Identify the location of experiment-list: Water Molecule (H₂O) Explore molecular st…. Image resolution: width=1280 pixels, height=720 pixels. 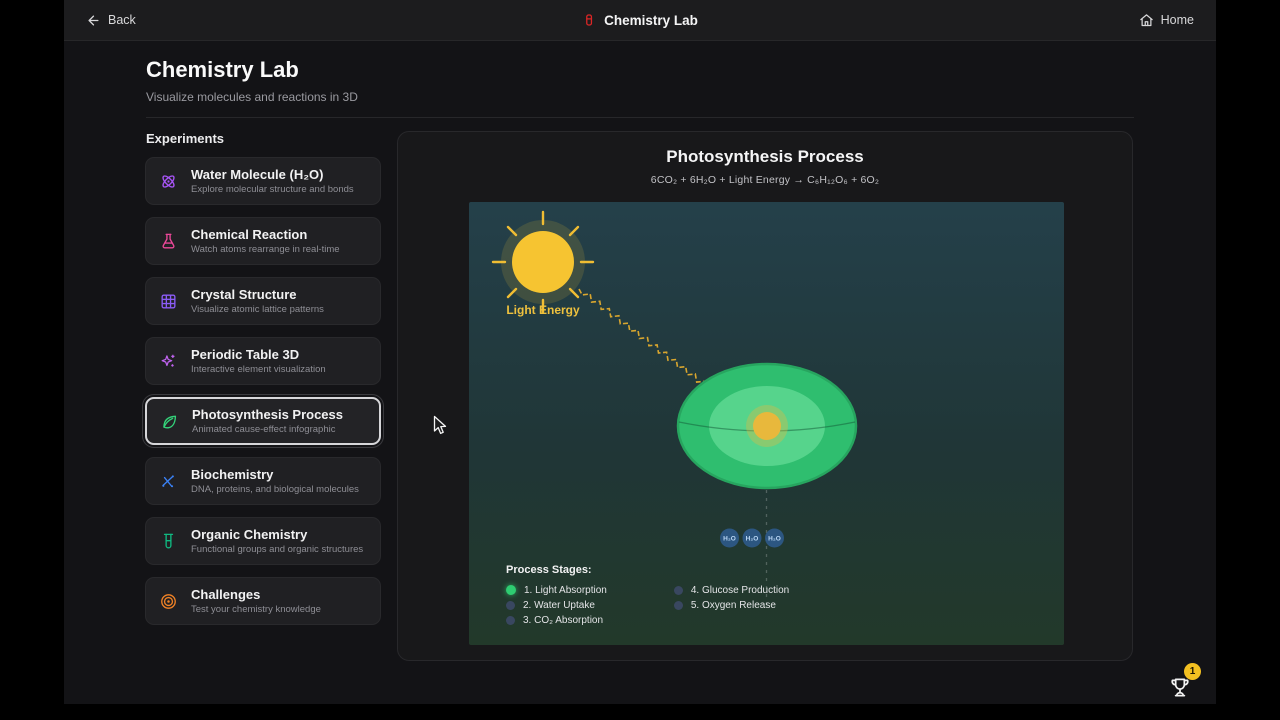
(263, 391).